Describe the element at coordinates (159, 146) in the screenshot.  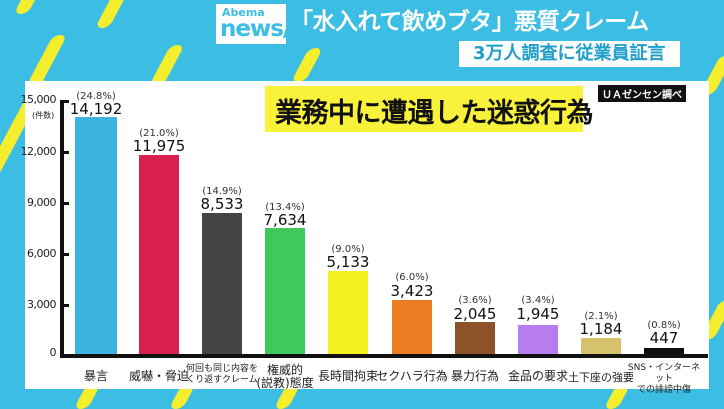
I see `bar-2-value: 11,975` at that location.